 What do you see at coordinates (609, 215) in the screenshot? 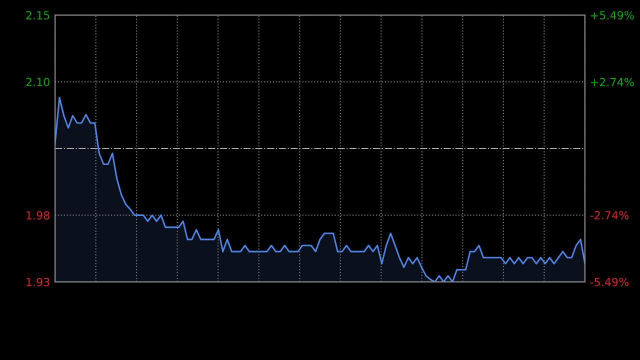
I see `y2-tick-label: -2.74%` at bounding box center [609, 215].